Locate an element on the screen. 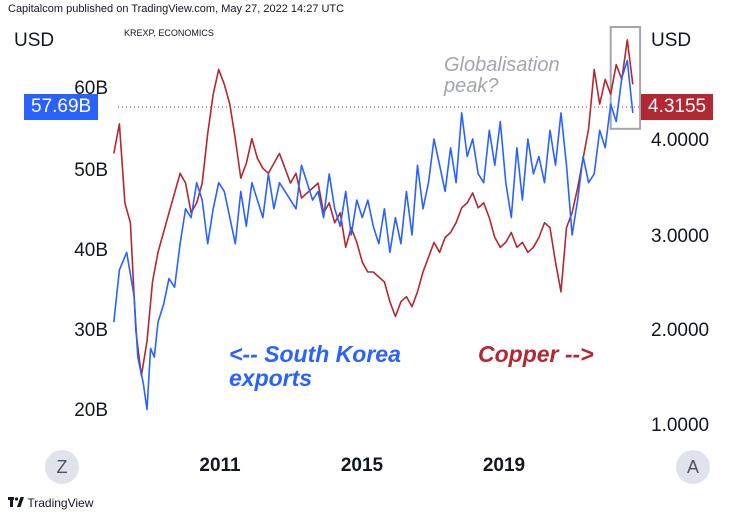 The image size is (750, 516). left-tick-30b: 30B is located at coordinates (91, 330).